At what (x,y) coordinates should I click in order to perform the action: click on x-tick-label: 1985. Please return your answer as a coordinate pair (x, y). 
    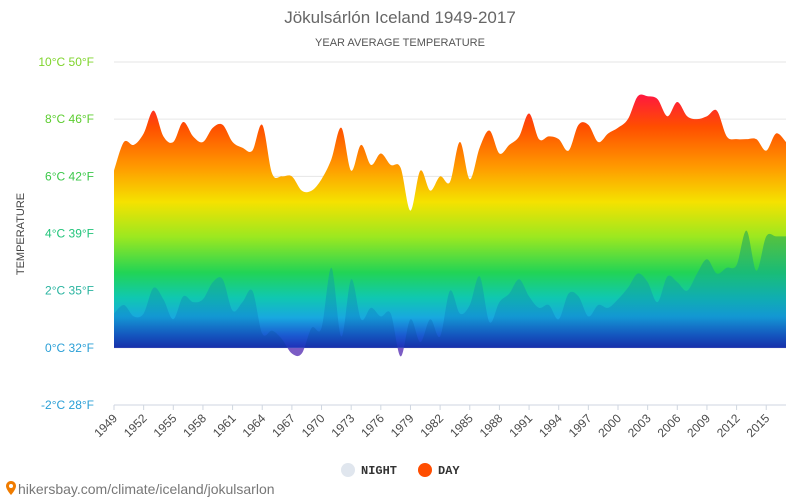
    Looking at the image, I should click on (461, 425).